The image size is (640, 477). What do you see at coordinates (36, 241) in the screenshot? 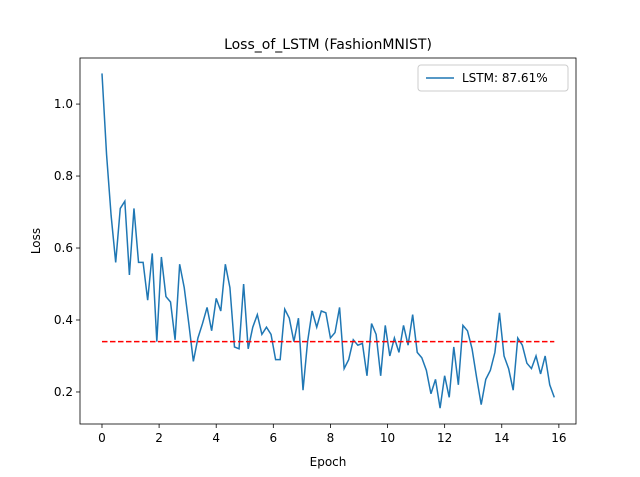
I see `y-axis-label: Loss` at bounding box center [36, 241].